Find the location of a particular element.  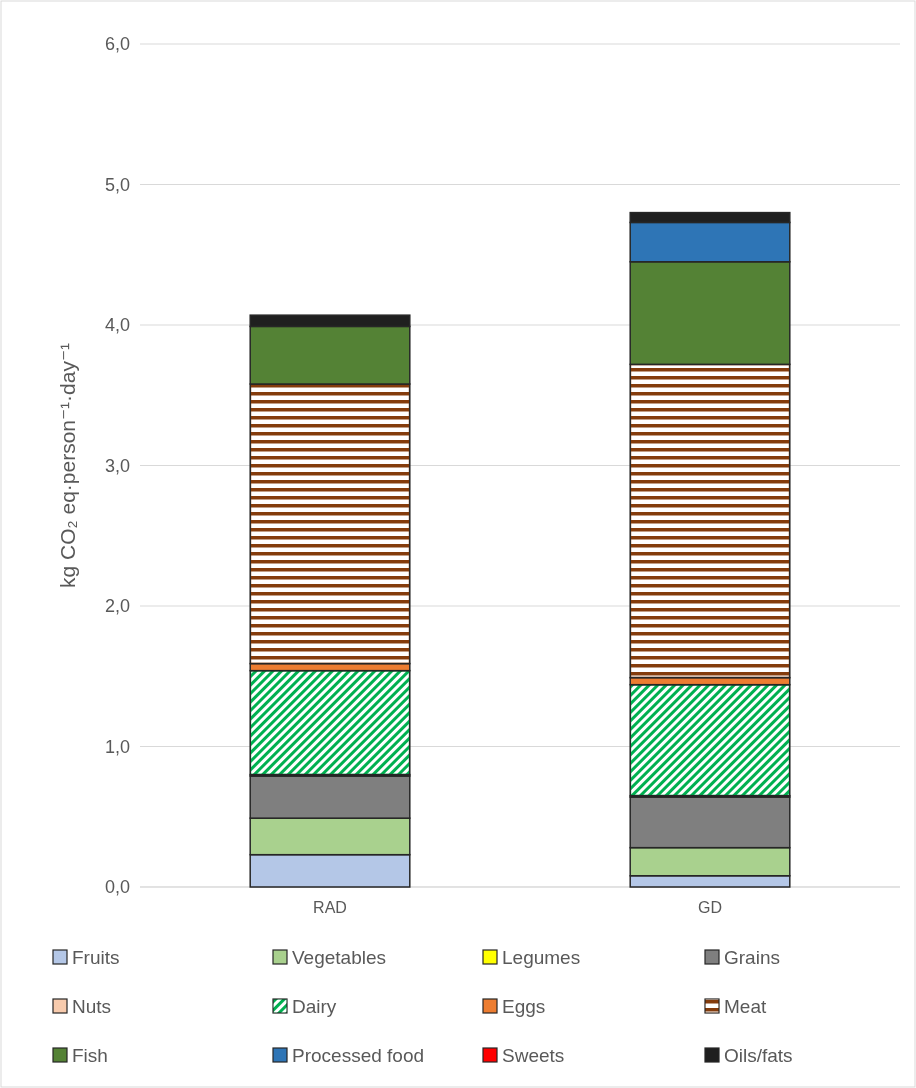

legend-label: Nuts is located at coordinates (92, 1006).